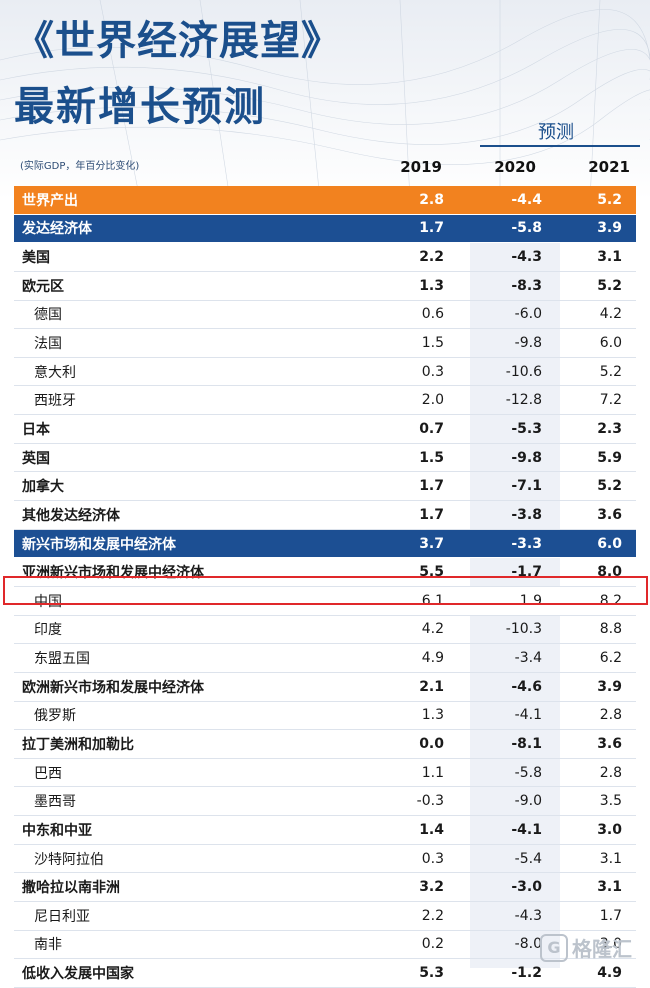  I want to click on row-label: 欧洲新兴市场和发展中经济体, so click(182, 687).